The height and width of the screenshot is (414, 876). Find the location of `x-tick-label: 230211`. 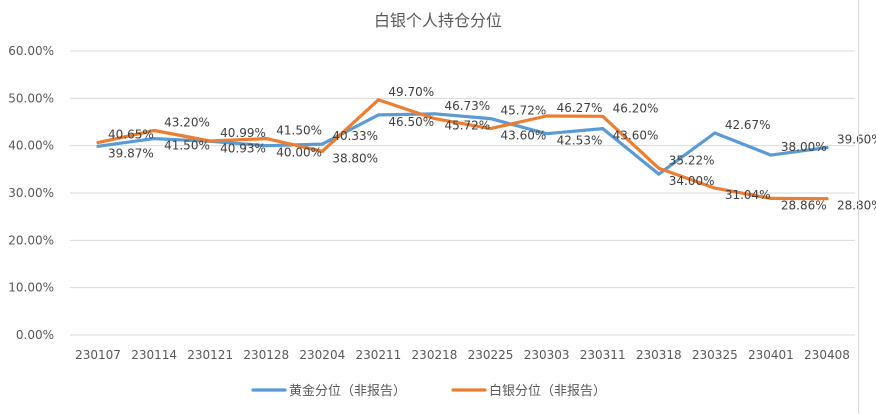

x-tick-label: 230211 is located at coordinates (378, 355).